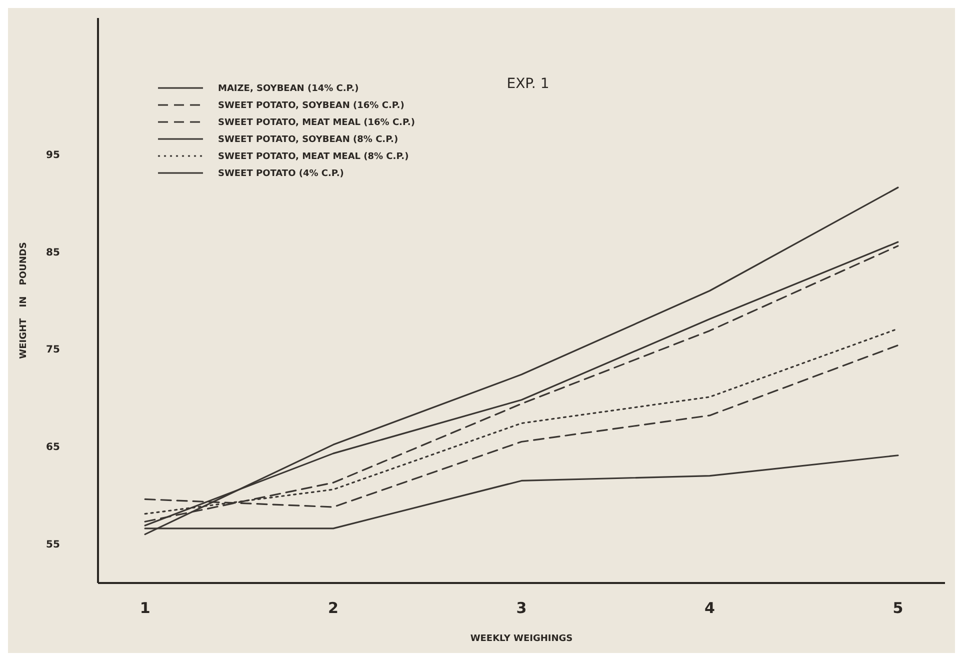 Image resolution: width=963 pixels, height=661 pixels. Describe the element at coordinates (709, 608) in the screenshot. I see `x-tick-label: 4` at that location.